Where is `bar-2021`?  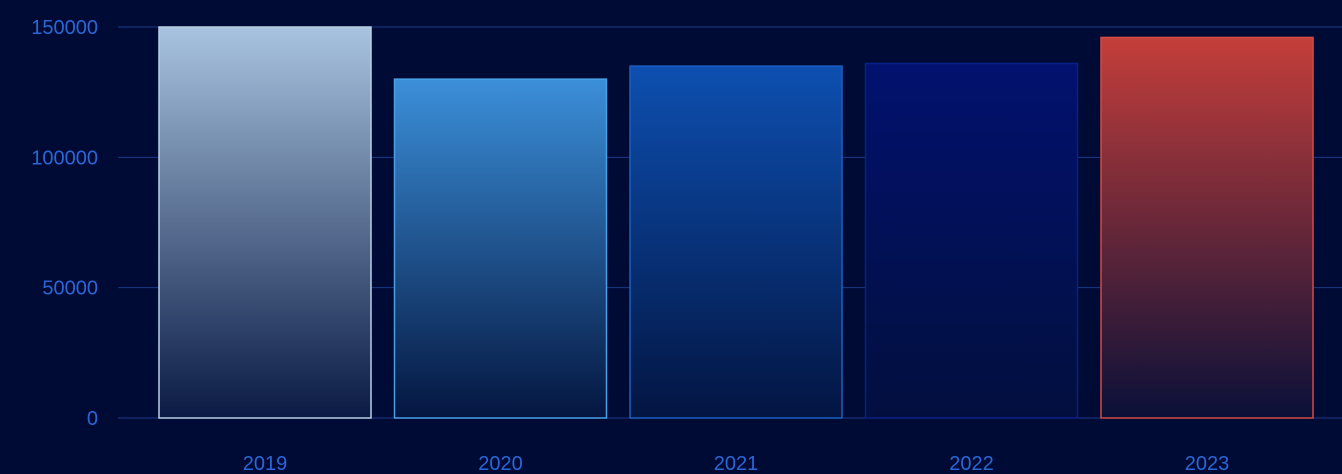 bar-2021 is located at coordinates (736, 242).